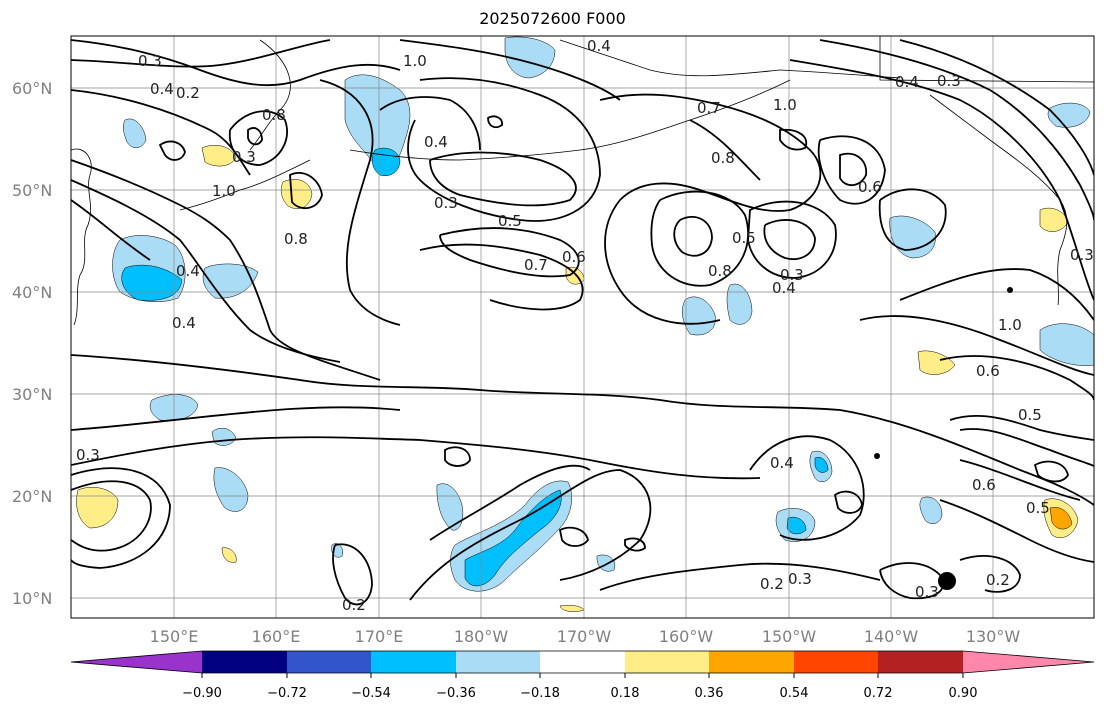 The width and height of the screenshot is (1105, 712). What do you see at coordinates (540, 693) in the screenshot?
I see `colorbar-tick-label: −0.18` at bounding box center [540, 693].